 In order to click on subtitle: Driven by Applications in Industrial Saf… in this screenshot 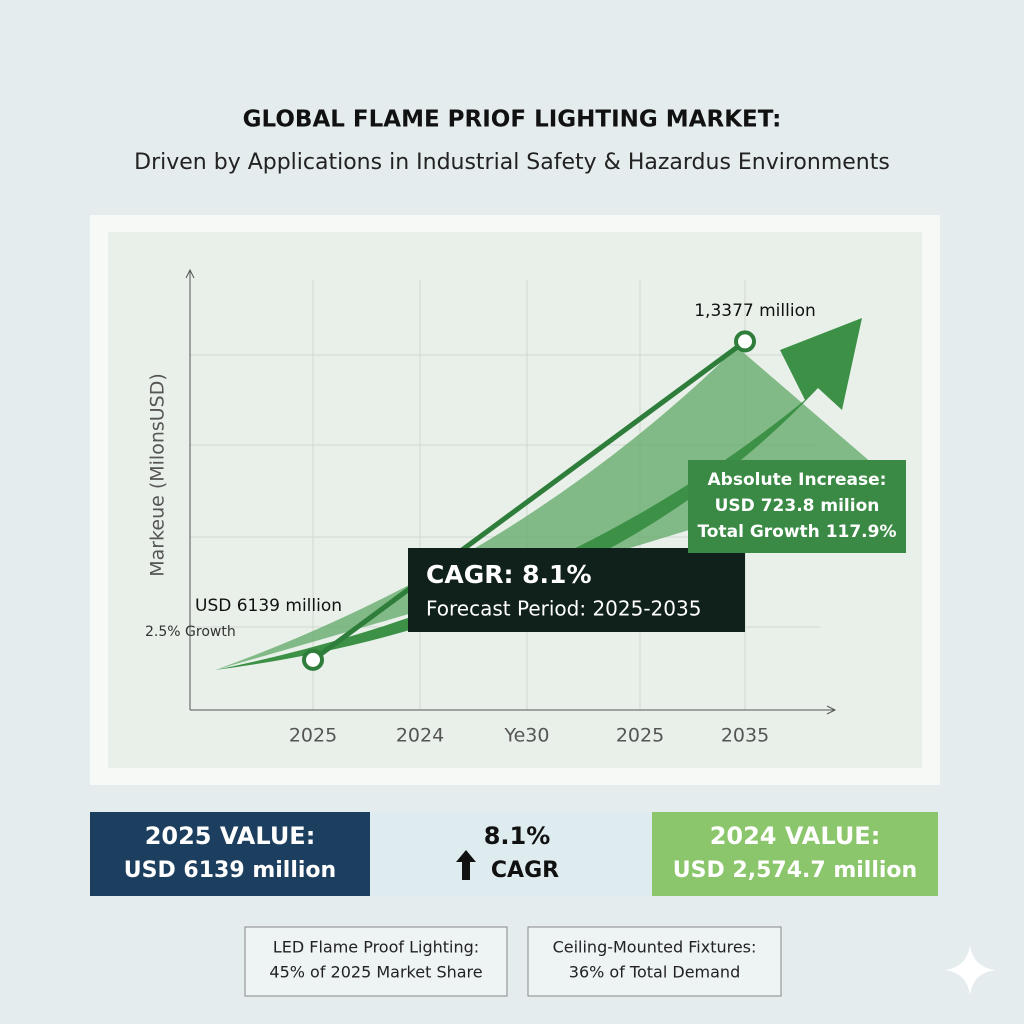, I will do `click(512, 162)`.